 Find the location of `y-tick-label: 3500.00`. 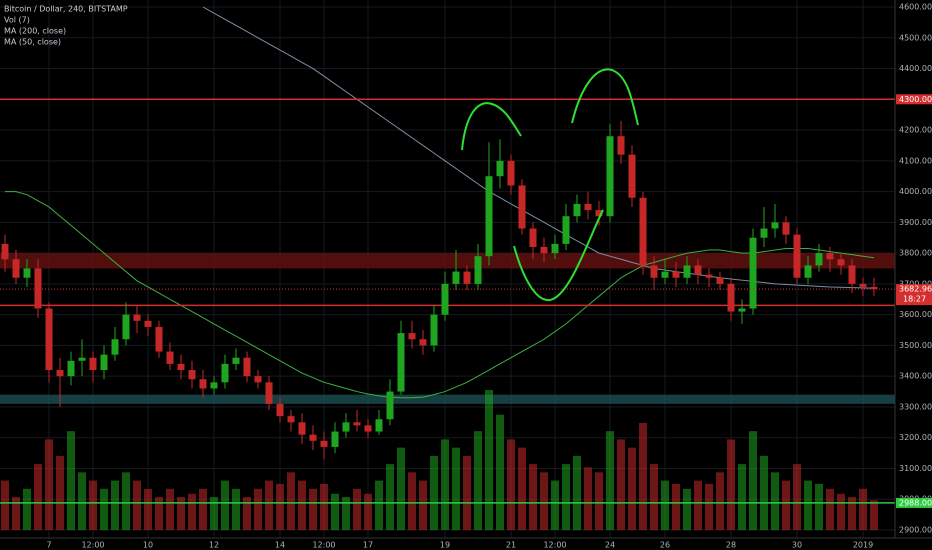

y-tick-label: 3500.00 is located at coordinates (915, 345).